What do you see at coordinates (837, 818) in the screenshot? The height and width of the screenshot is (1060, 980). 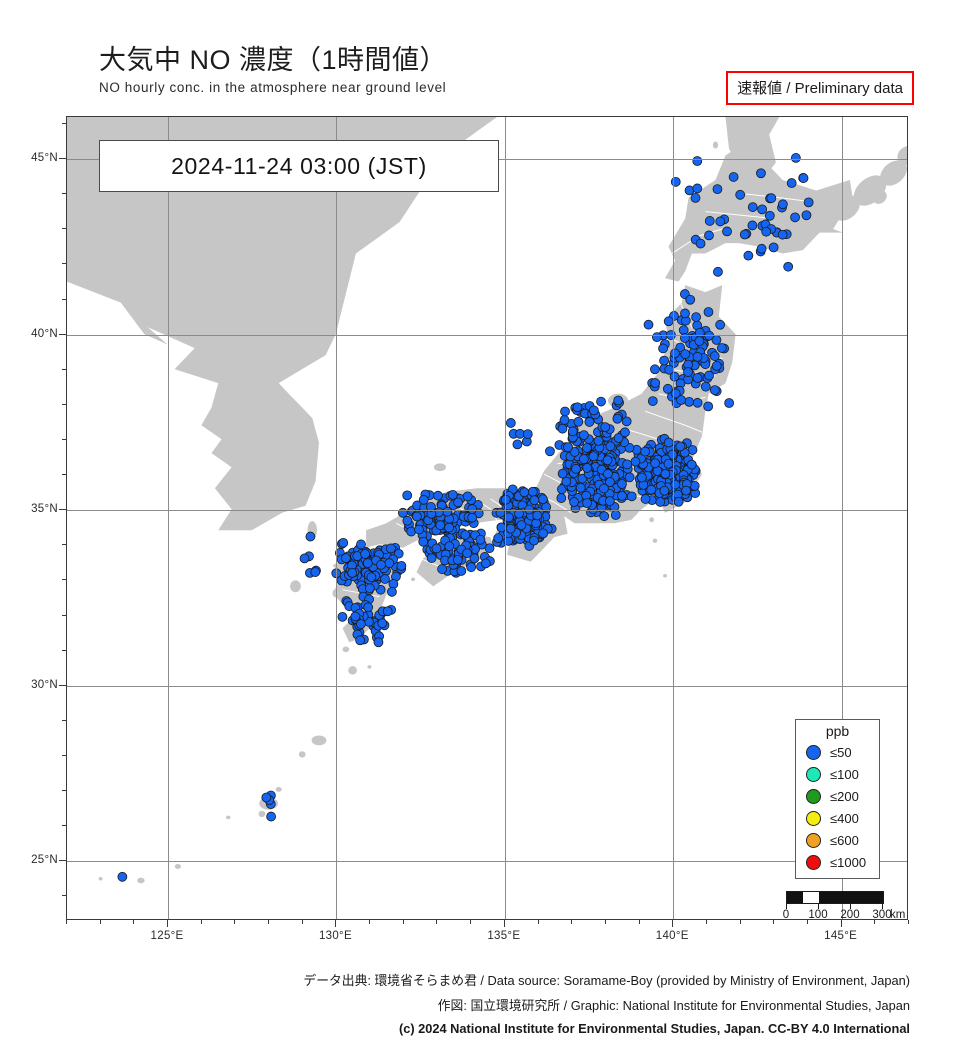 I see `legend-row: ≤400` at bounding box center [837, 818].